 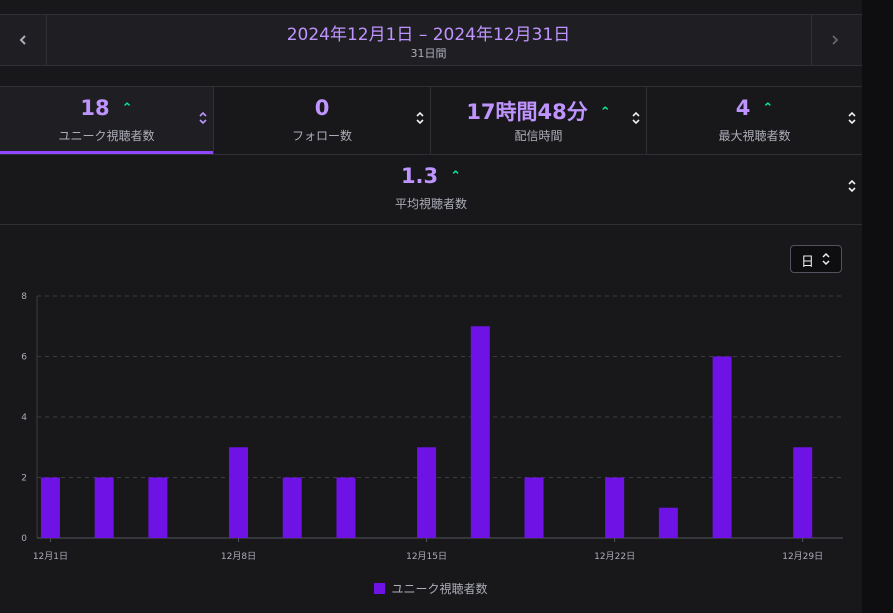 I want to click on stat-tab-average-viewers: 1.3 ⌃ 平均視聴者数, so click(x=431, y=189).